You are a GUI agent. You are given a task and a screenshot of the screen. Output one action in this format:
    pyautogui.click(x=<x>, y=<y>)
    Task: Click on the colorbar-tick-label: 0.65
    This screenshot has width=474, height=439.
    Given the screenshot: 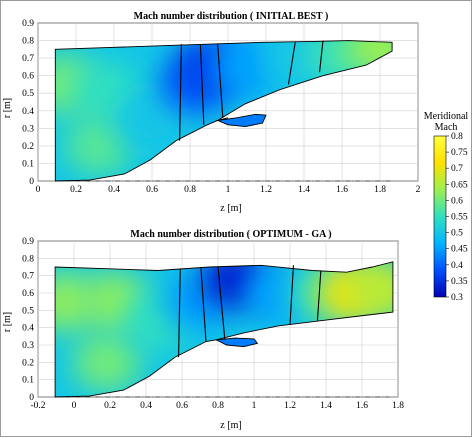 What is the action you would take?
    pyautogui.click(x=459, y=185)
    